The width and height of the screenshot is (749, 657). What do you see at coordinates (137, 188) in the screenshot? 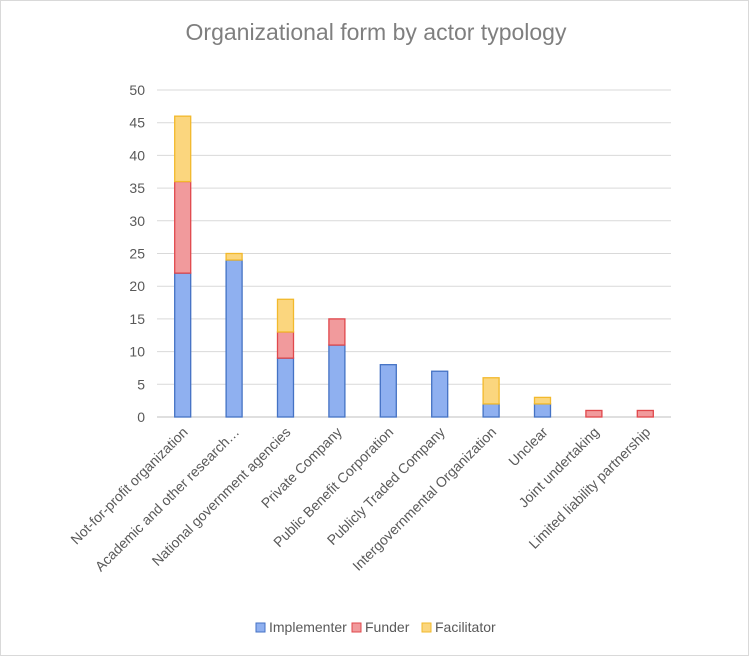
I see `y-tick-label: 35` at bounding box center [137, 188].